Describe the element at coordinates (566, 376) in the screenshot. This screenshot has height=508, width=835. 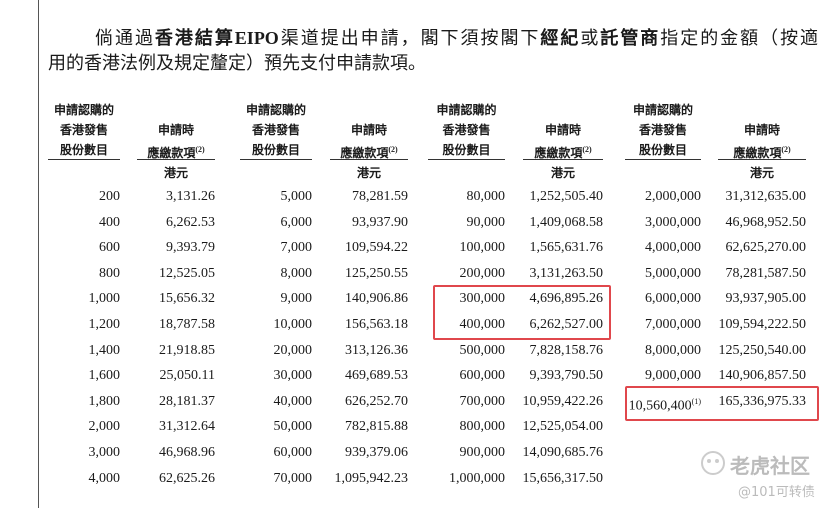
I see `amount-cell: 9,393,790.50` at that location.